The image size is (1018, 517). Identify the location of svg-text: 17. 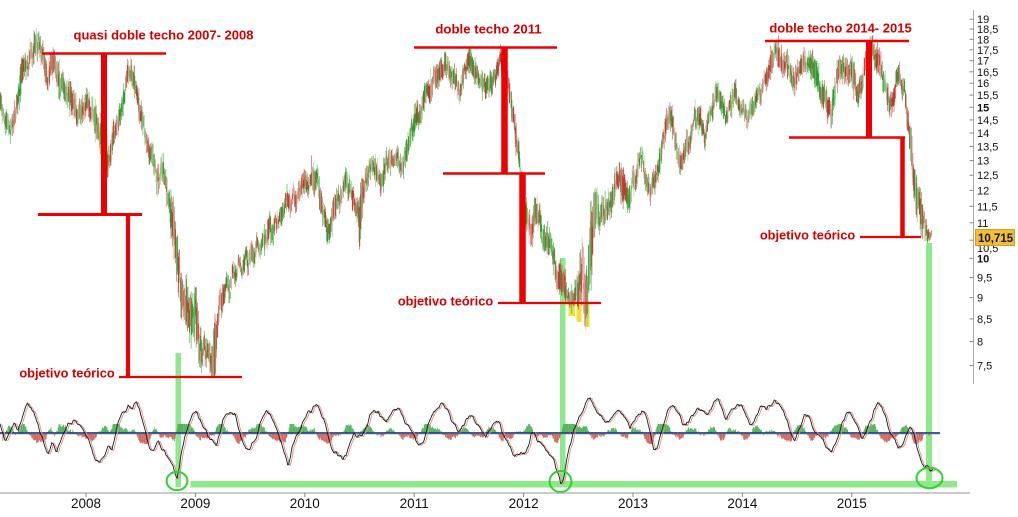
(983, 62).